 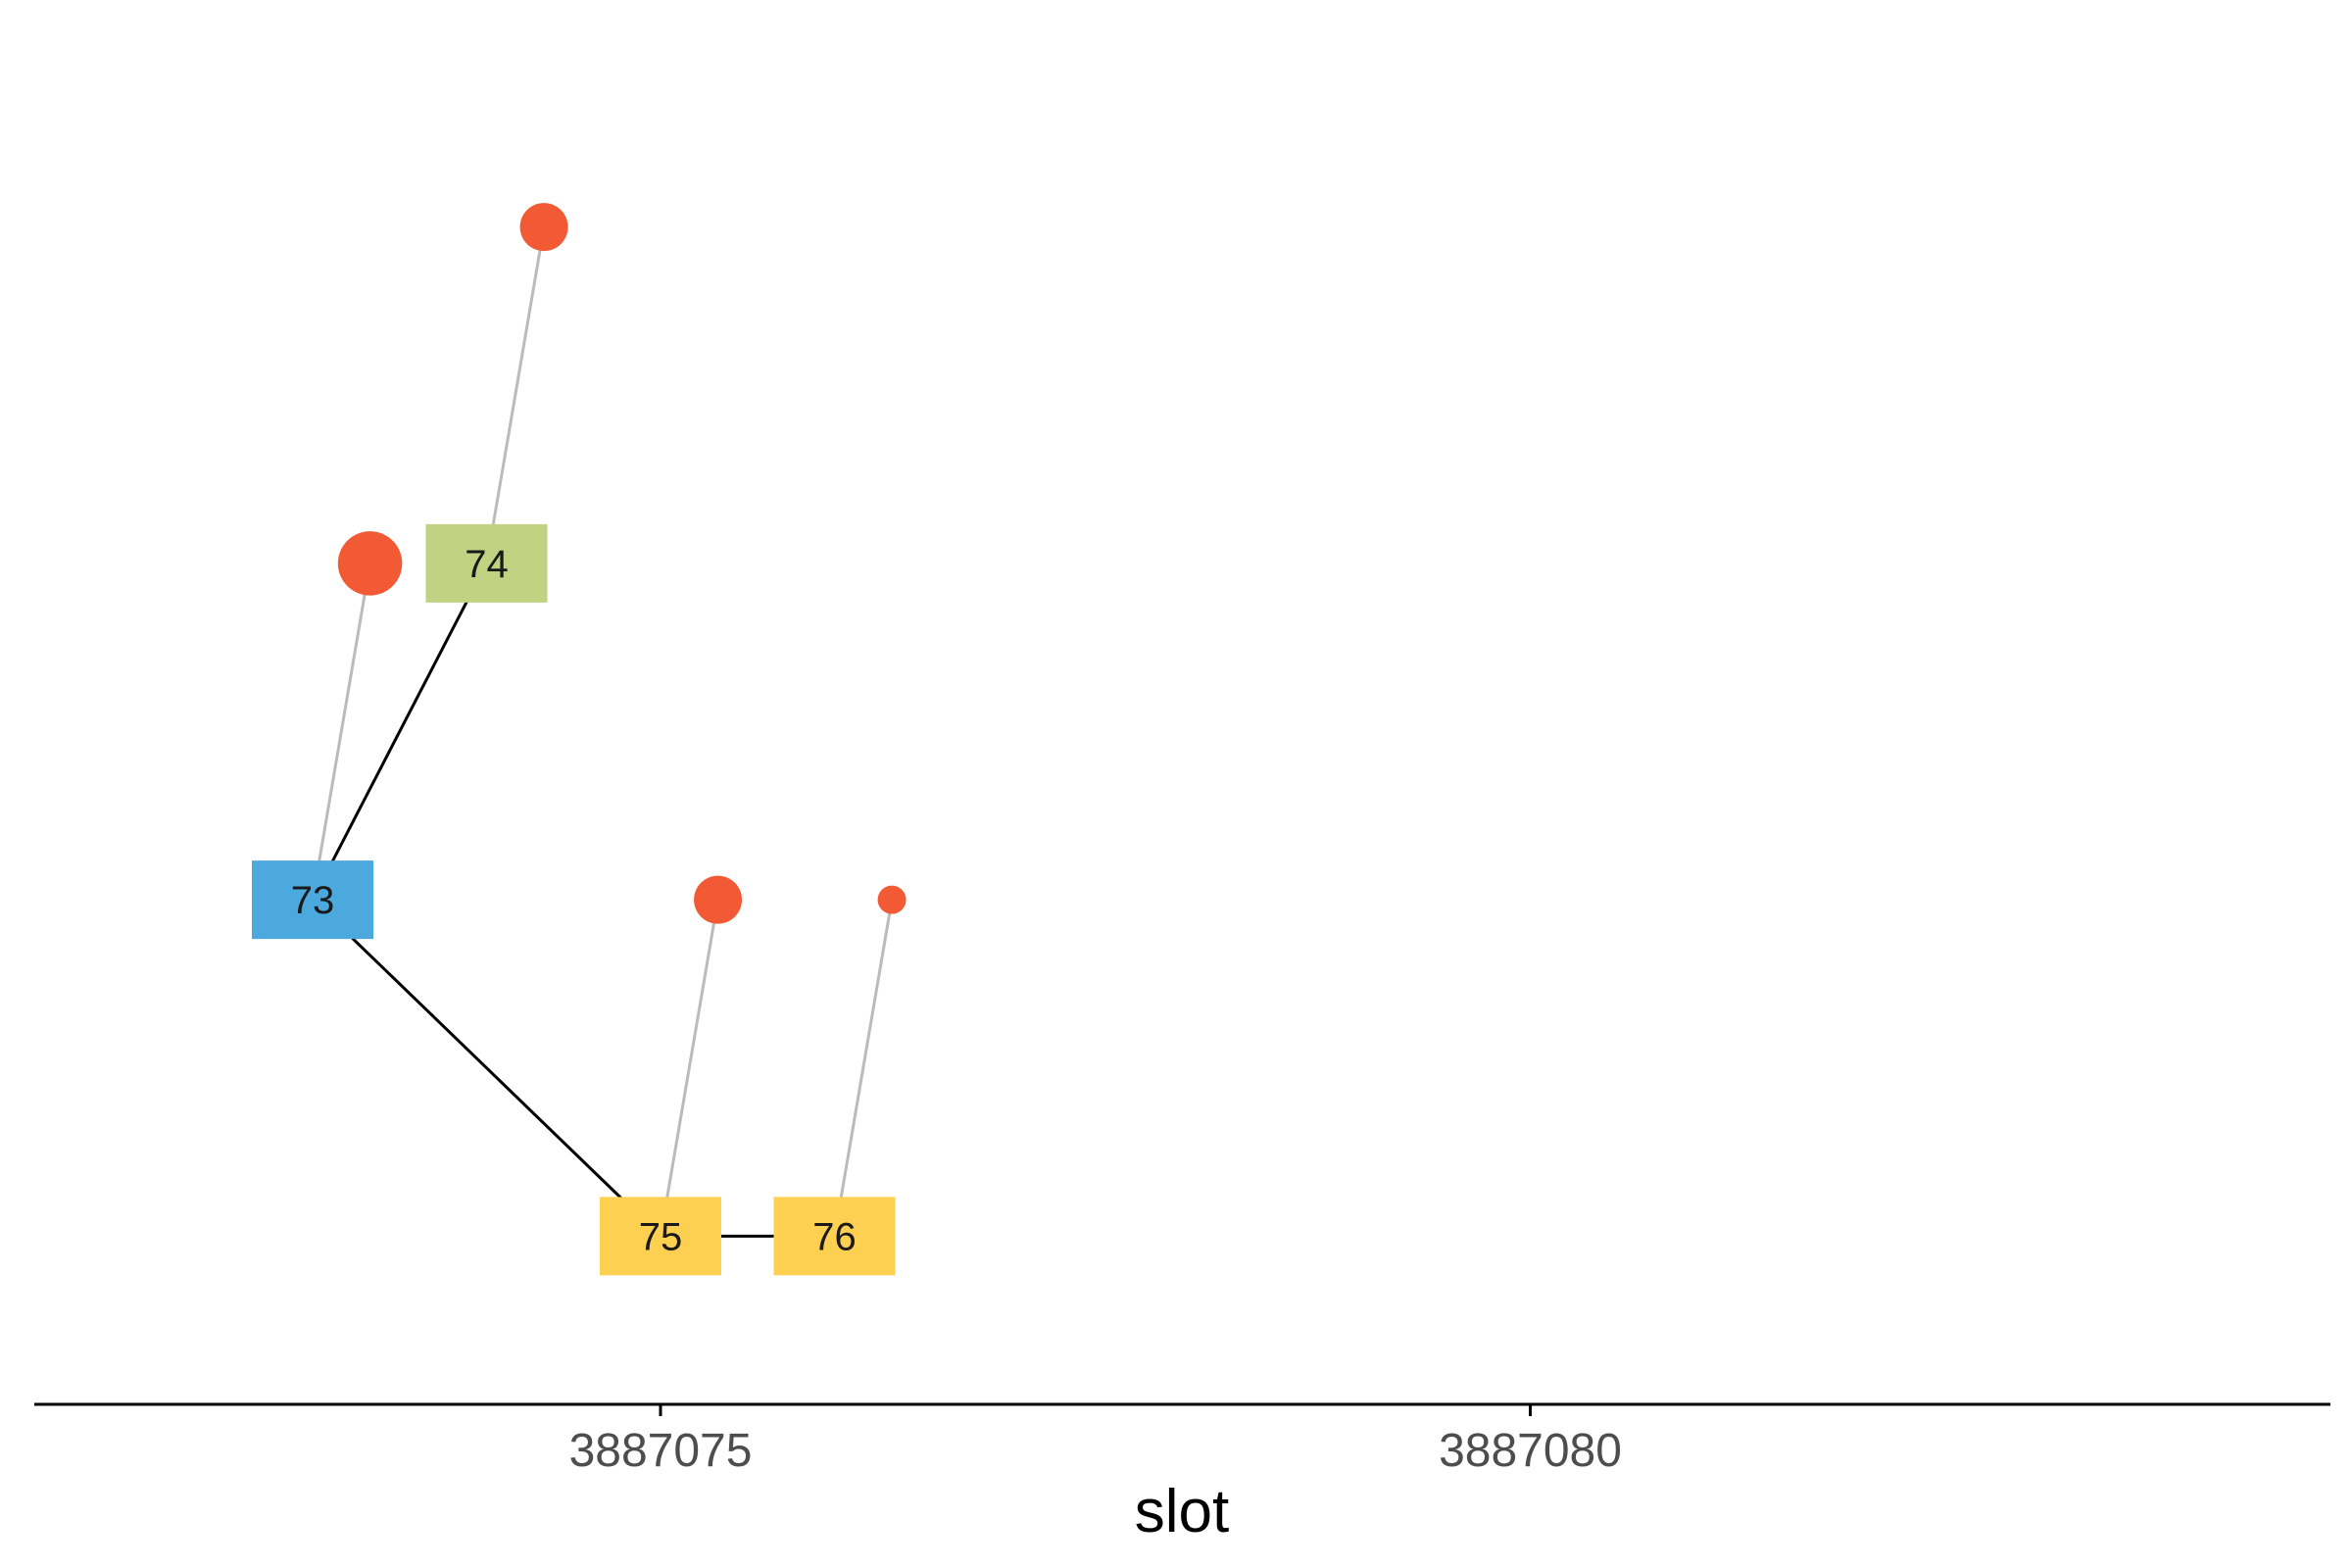 I want to click on x-tick-label-0: 3887075, so click(x=661, y=1451).